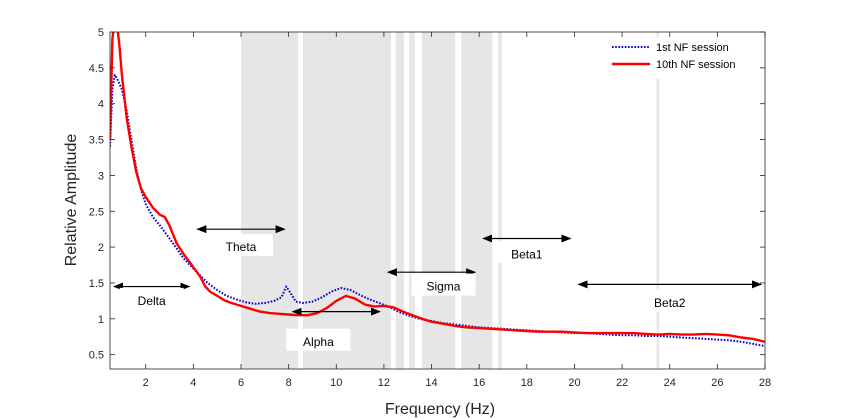 The height and width of the screenshot is (420, 847). I want to click on x-tick-label: 12, so click(384, 383).